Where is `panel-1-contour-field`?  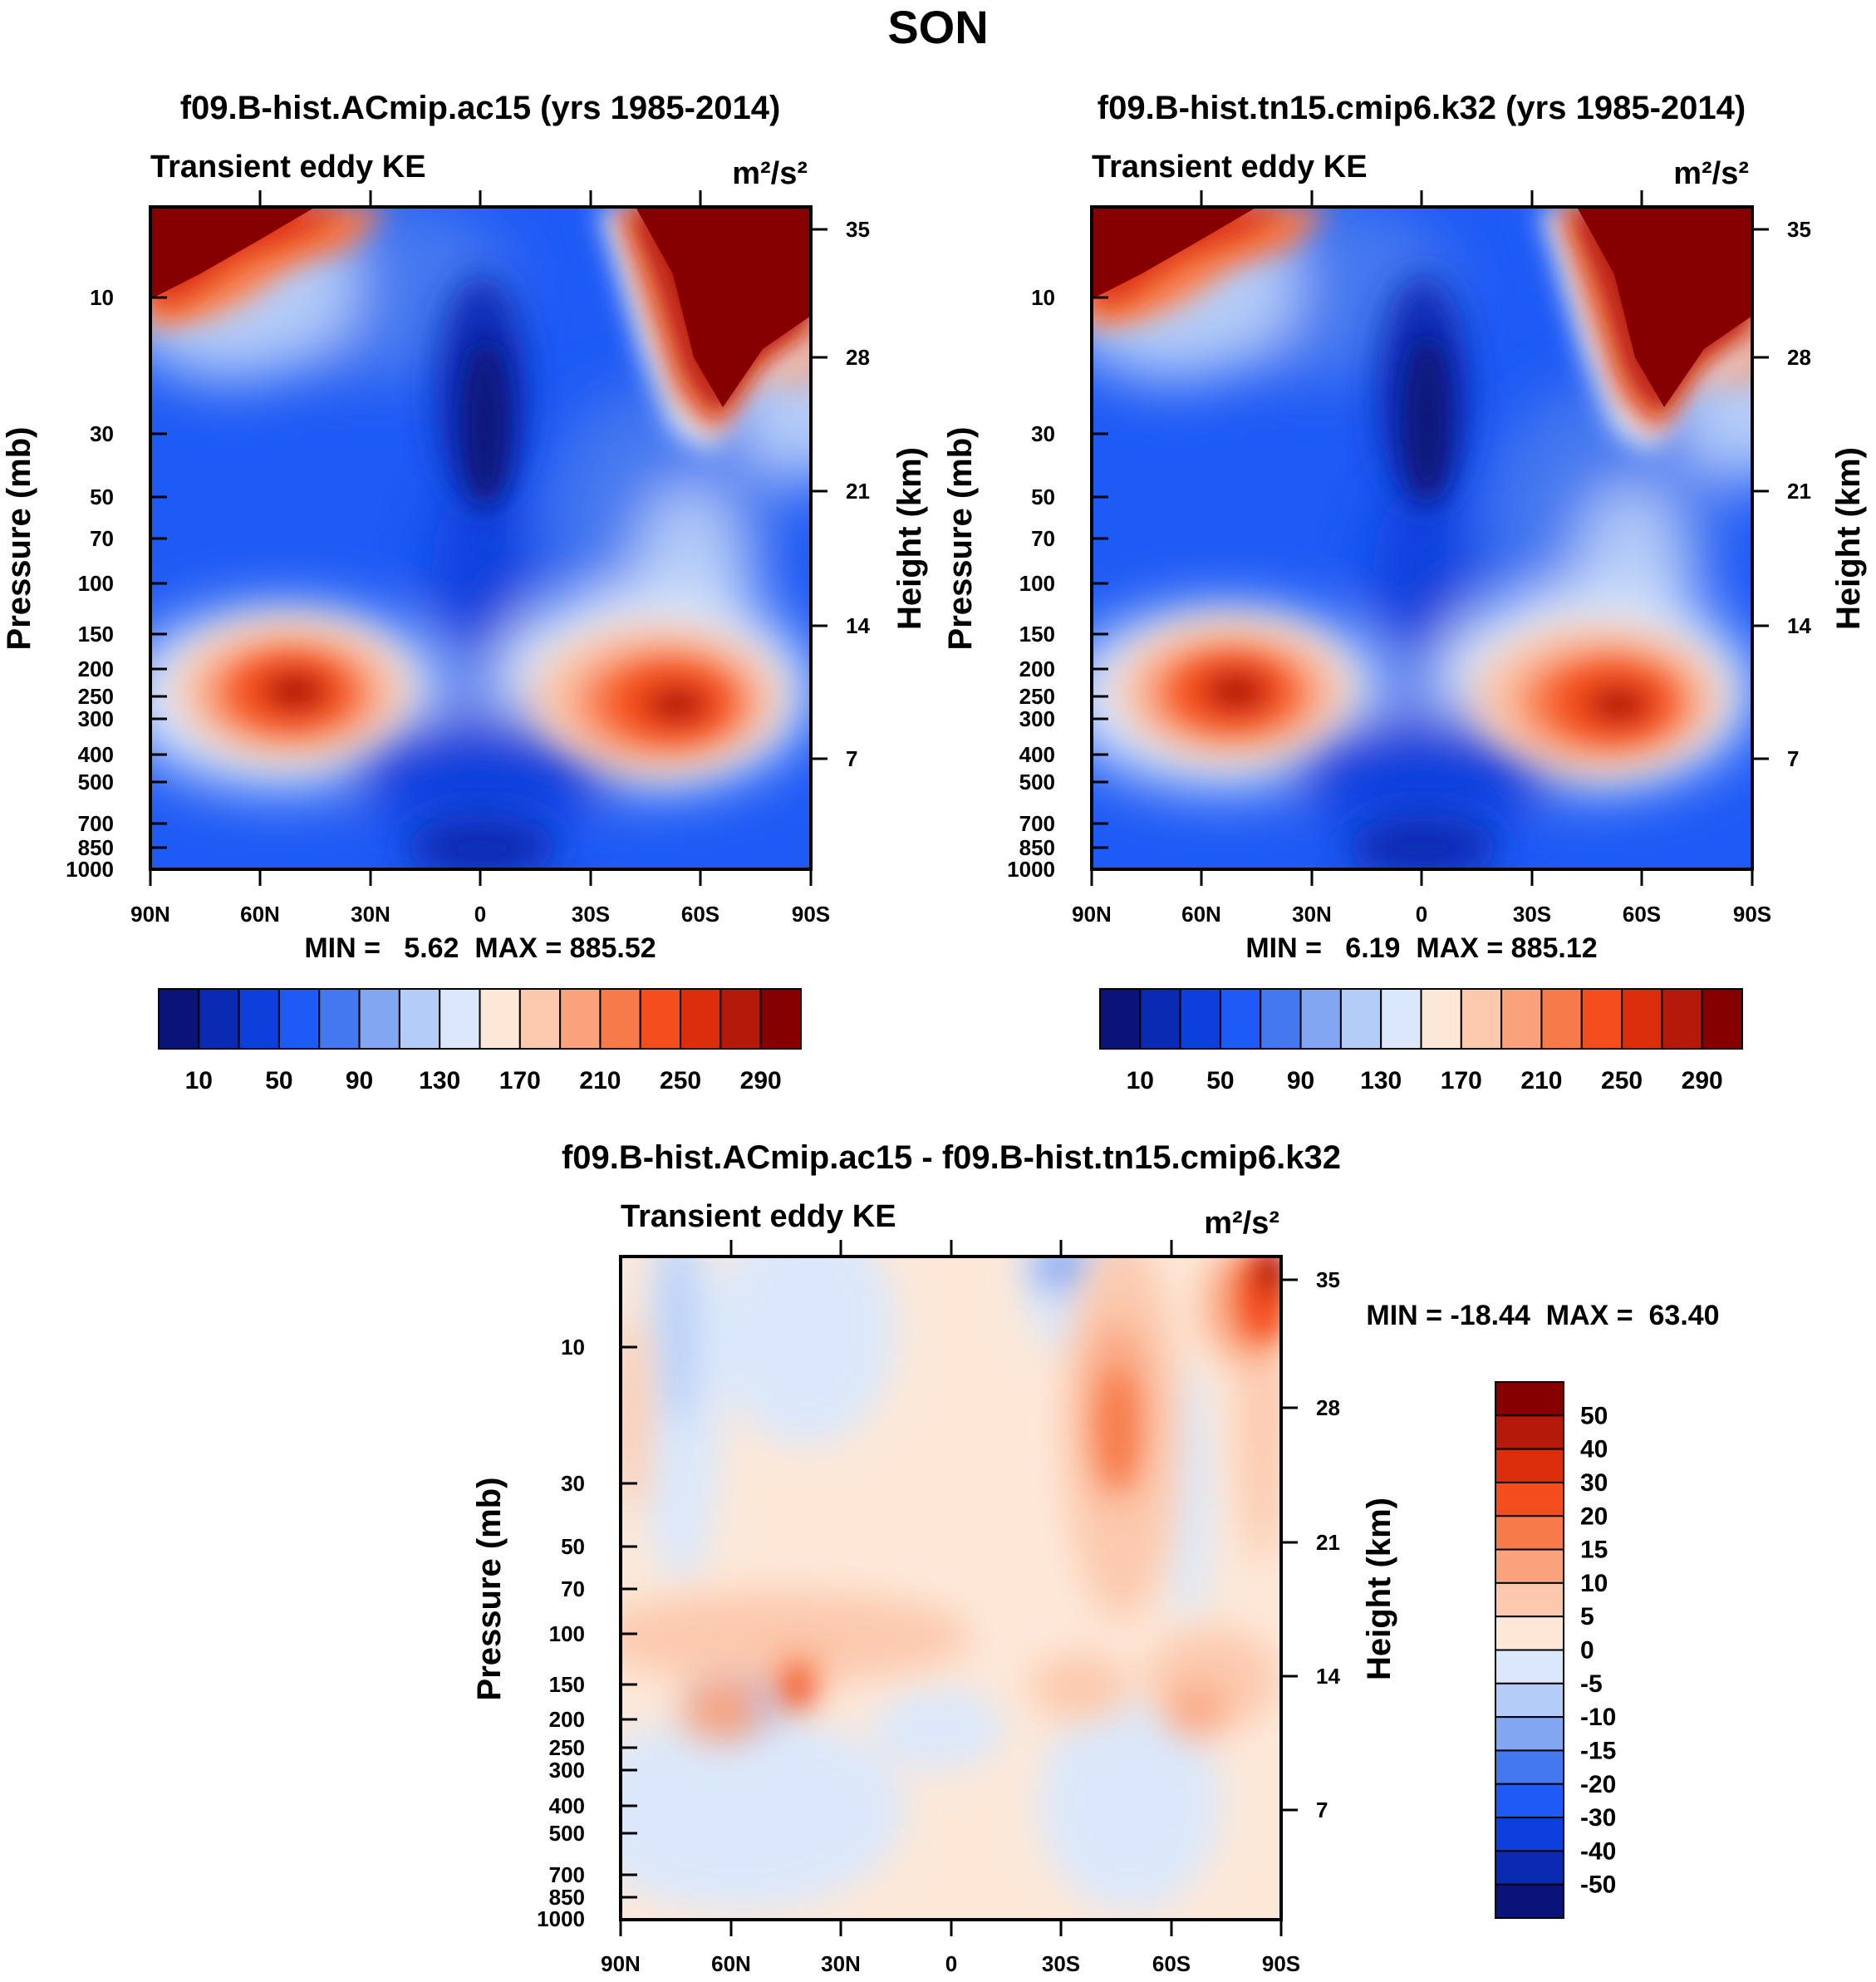 panel-1-contour-field is located at coordinates (480, 538).